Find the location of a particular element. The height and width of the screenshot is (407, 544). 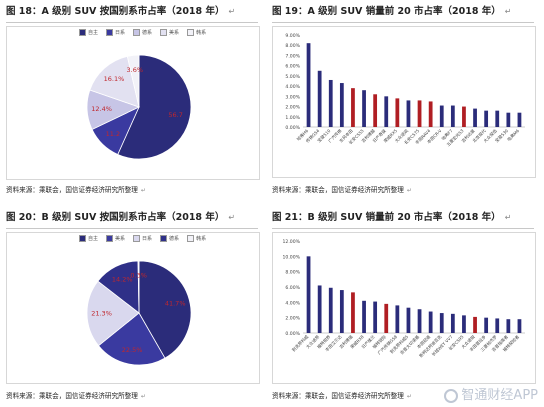

legend-label: 德系 is located at coordinates (174, 239).